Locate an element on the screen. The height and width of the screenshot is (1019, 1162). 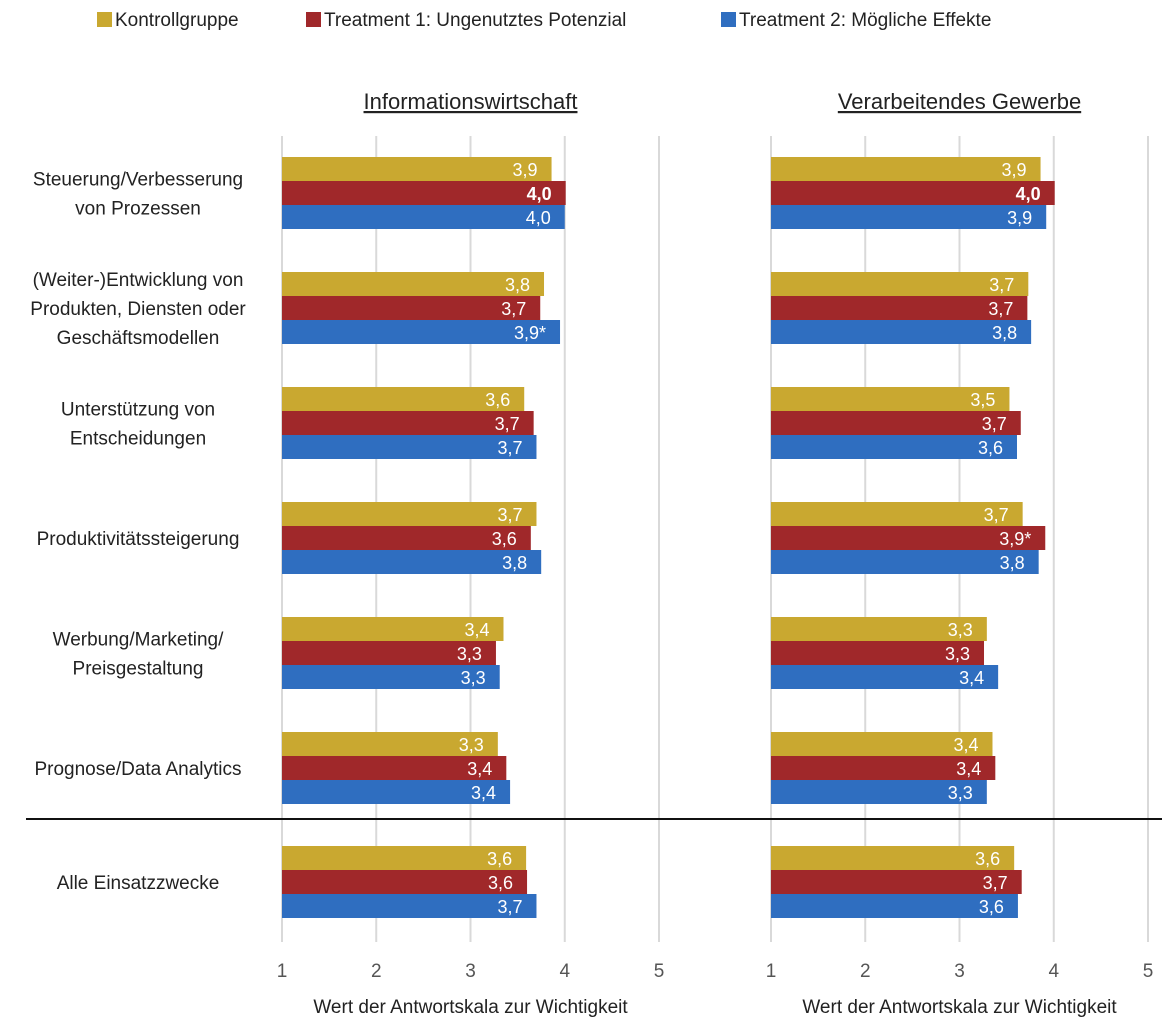
panel-1-data-label-2-3: 3,8 is located at coordinates (1012, 563).